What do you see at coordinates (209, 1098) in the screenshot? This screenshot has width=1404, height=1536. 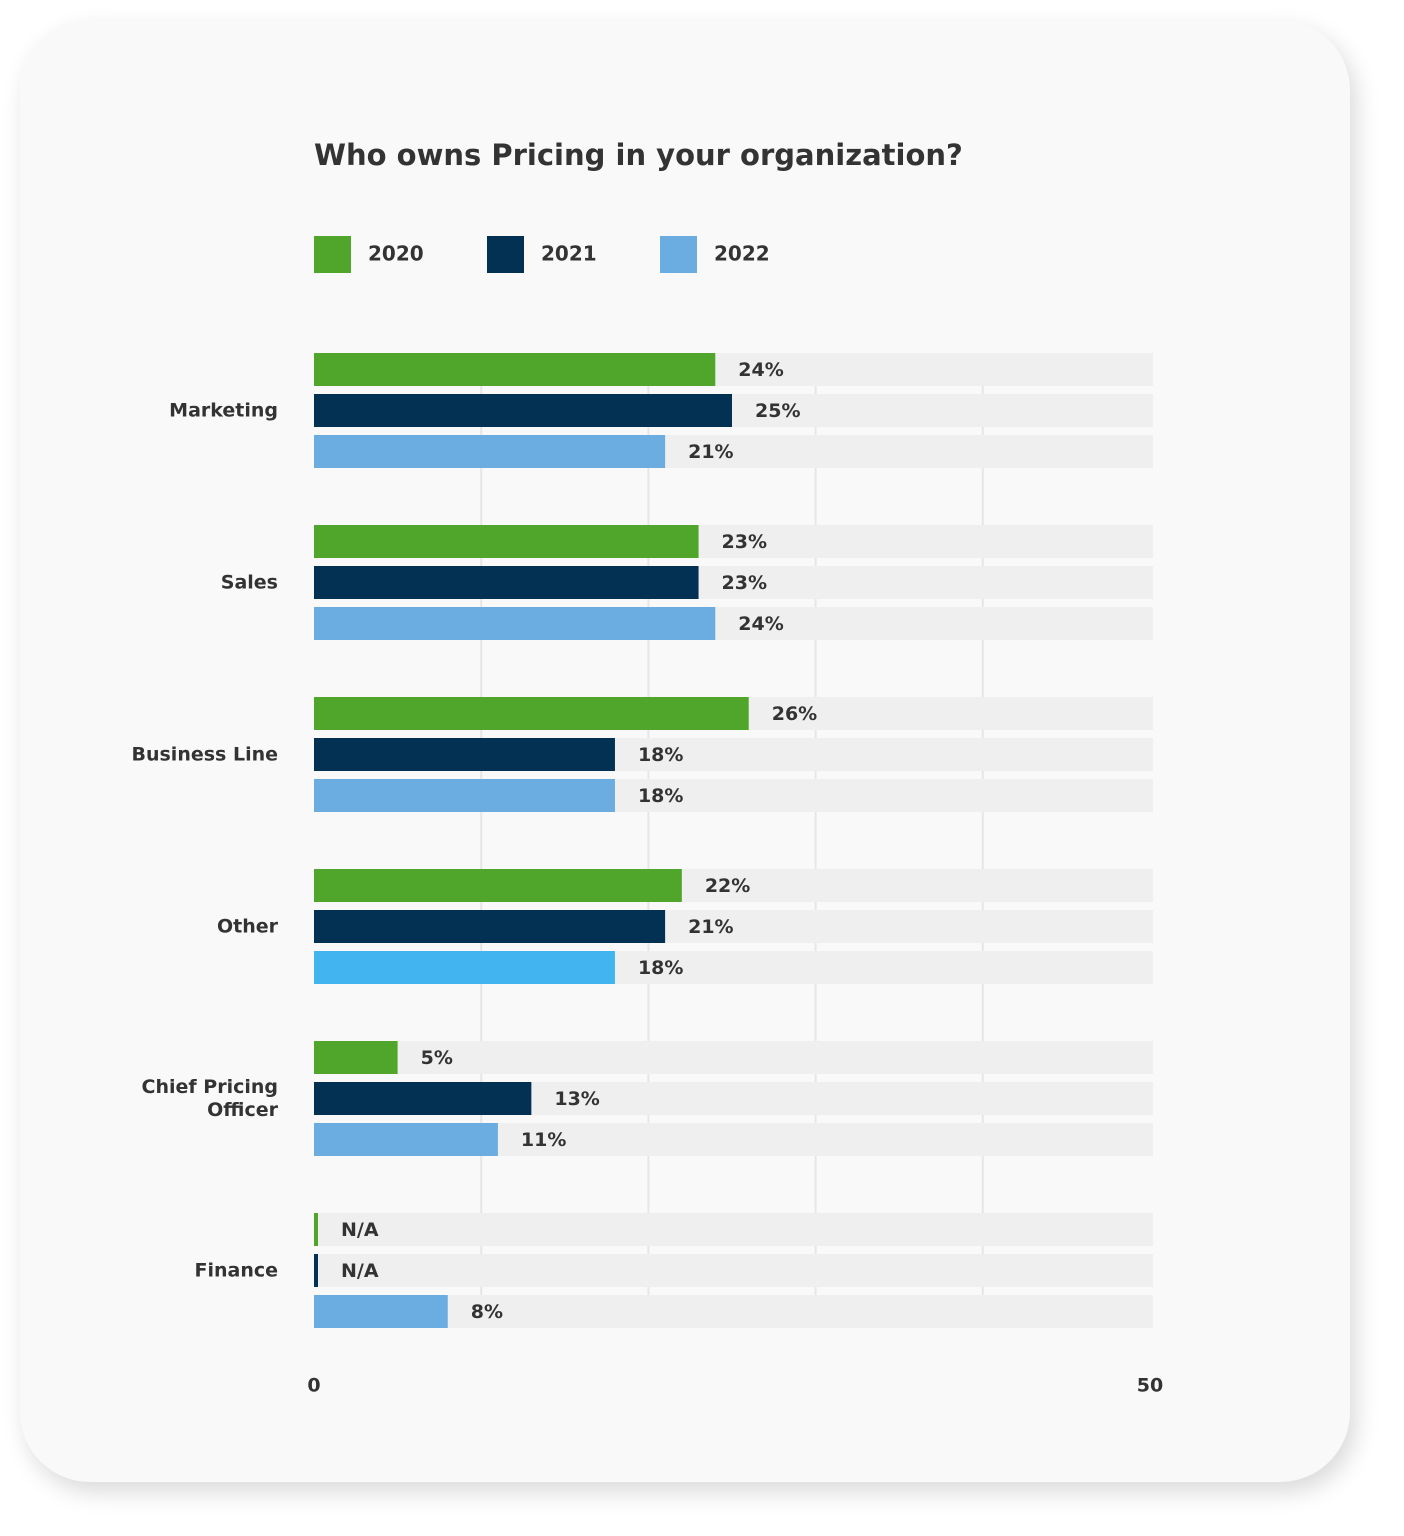 I see `category-label: Chief Pricing Officer` at bounding box center [209, 1098].